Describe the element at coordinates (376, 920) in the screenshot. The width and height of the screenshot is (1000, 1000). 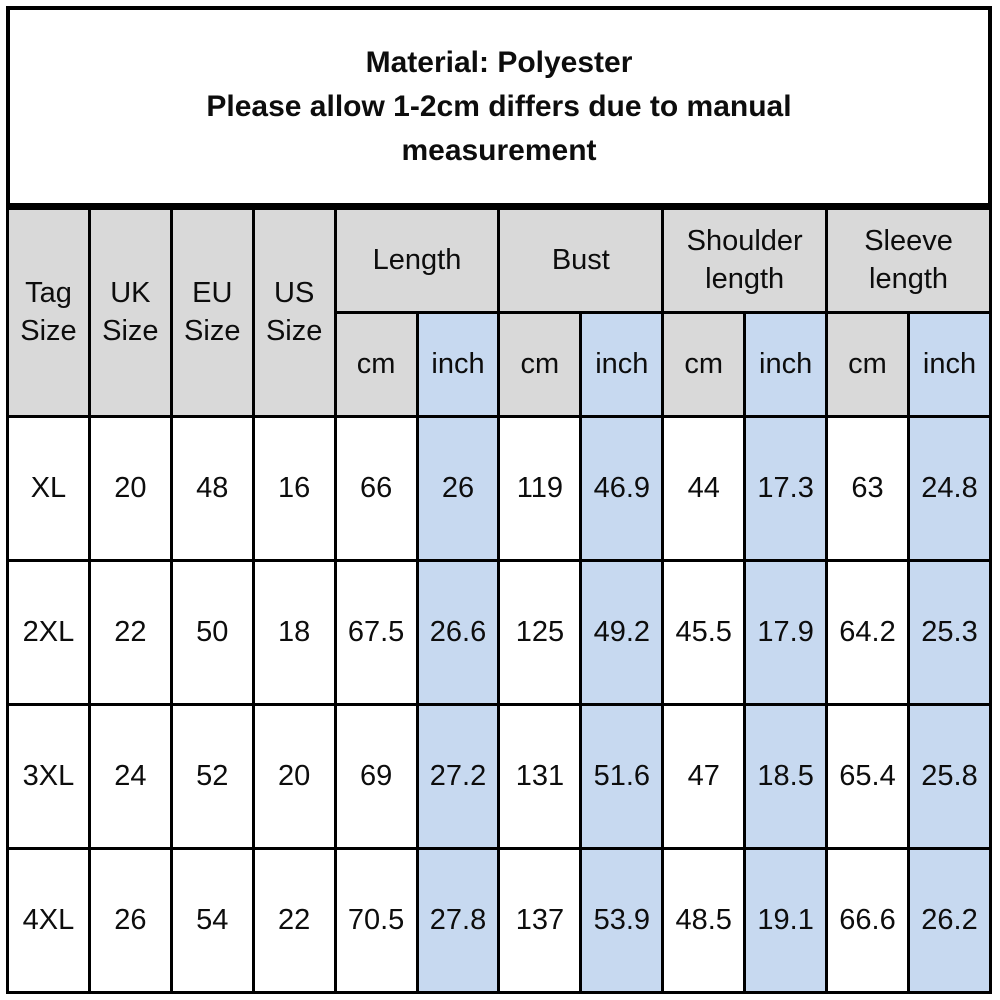
I see `cell-length-cm: 70.5` at that location.